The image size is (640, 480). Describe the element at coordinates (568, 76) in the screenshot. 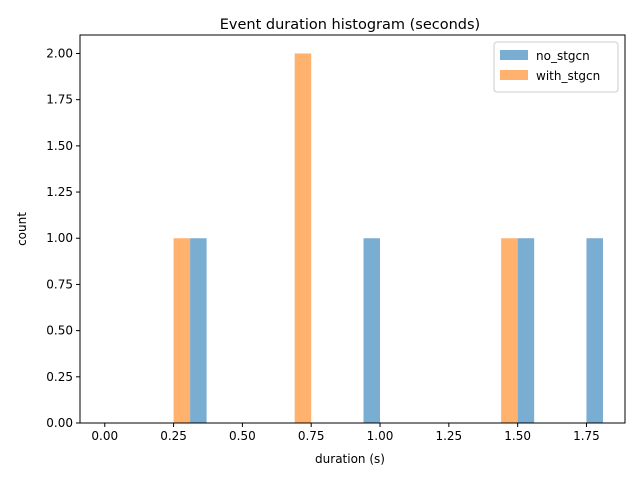

I see `legend-label-with_stgcn: with_stgcn` at that location.